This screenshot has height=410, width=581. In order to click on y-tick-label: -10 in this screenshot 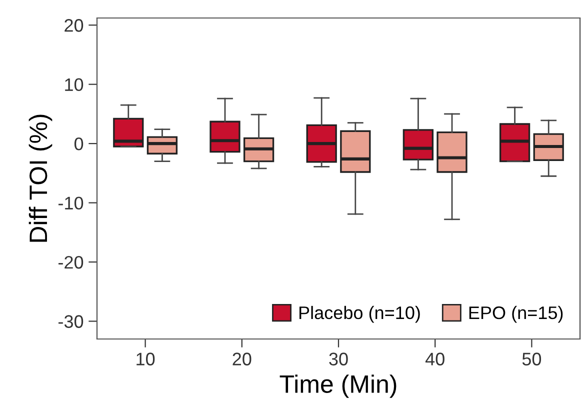, I will do `click(71, 203)`.